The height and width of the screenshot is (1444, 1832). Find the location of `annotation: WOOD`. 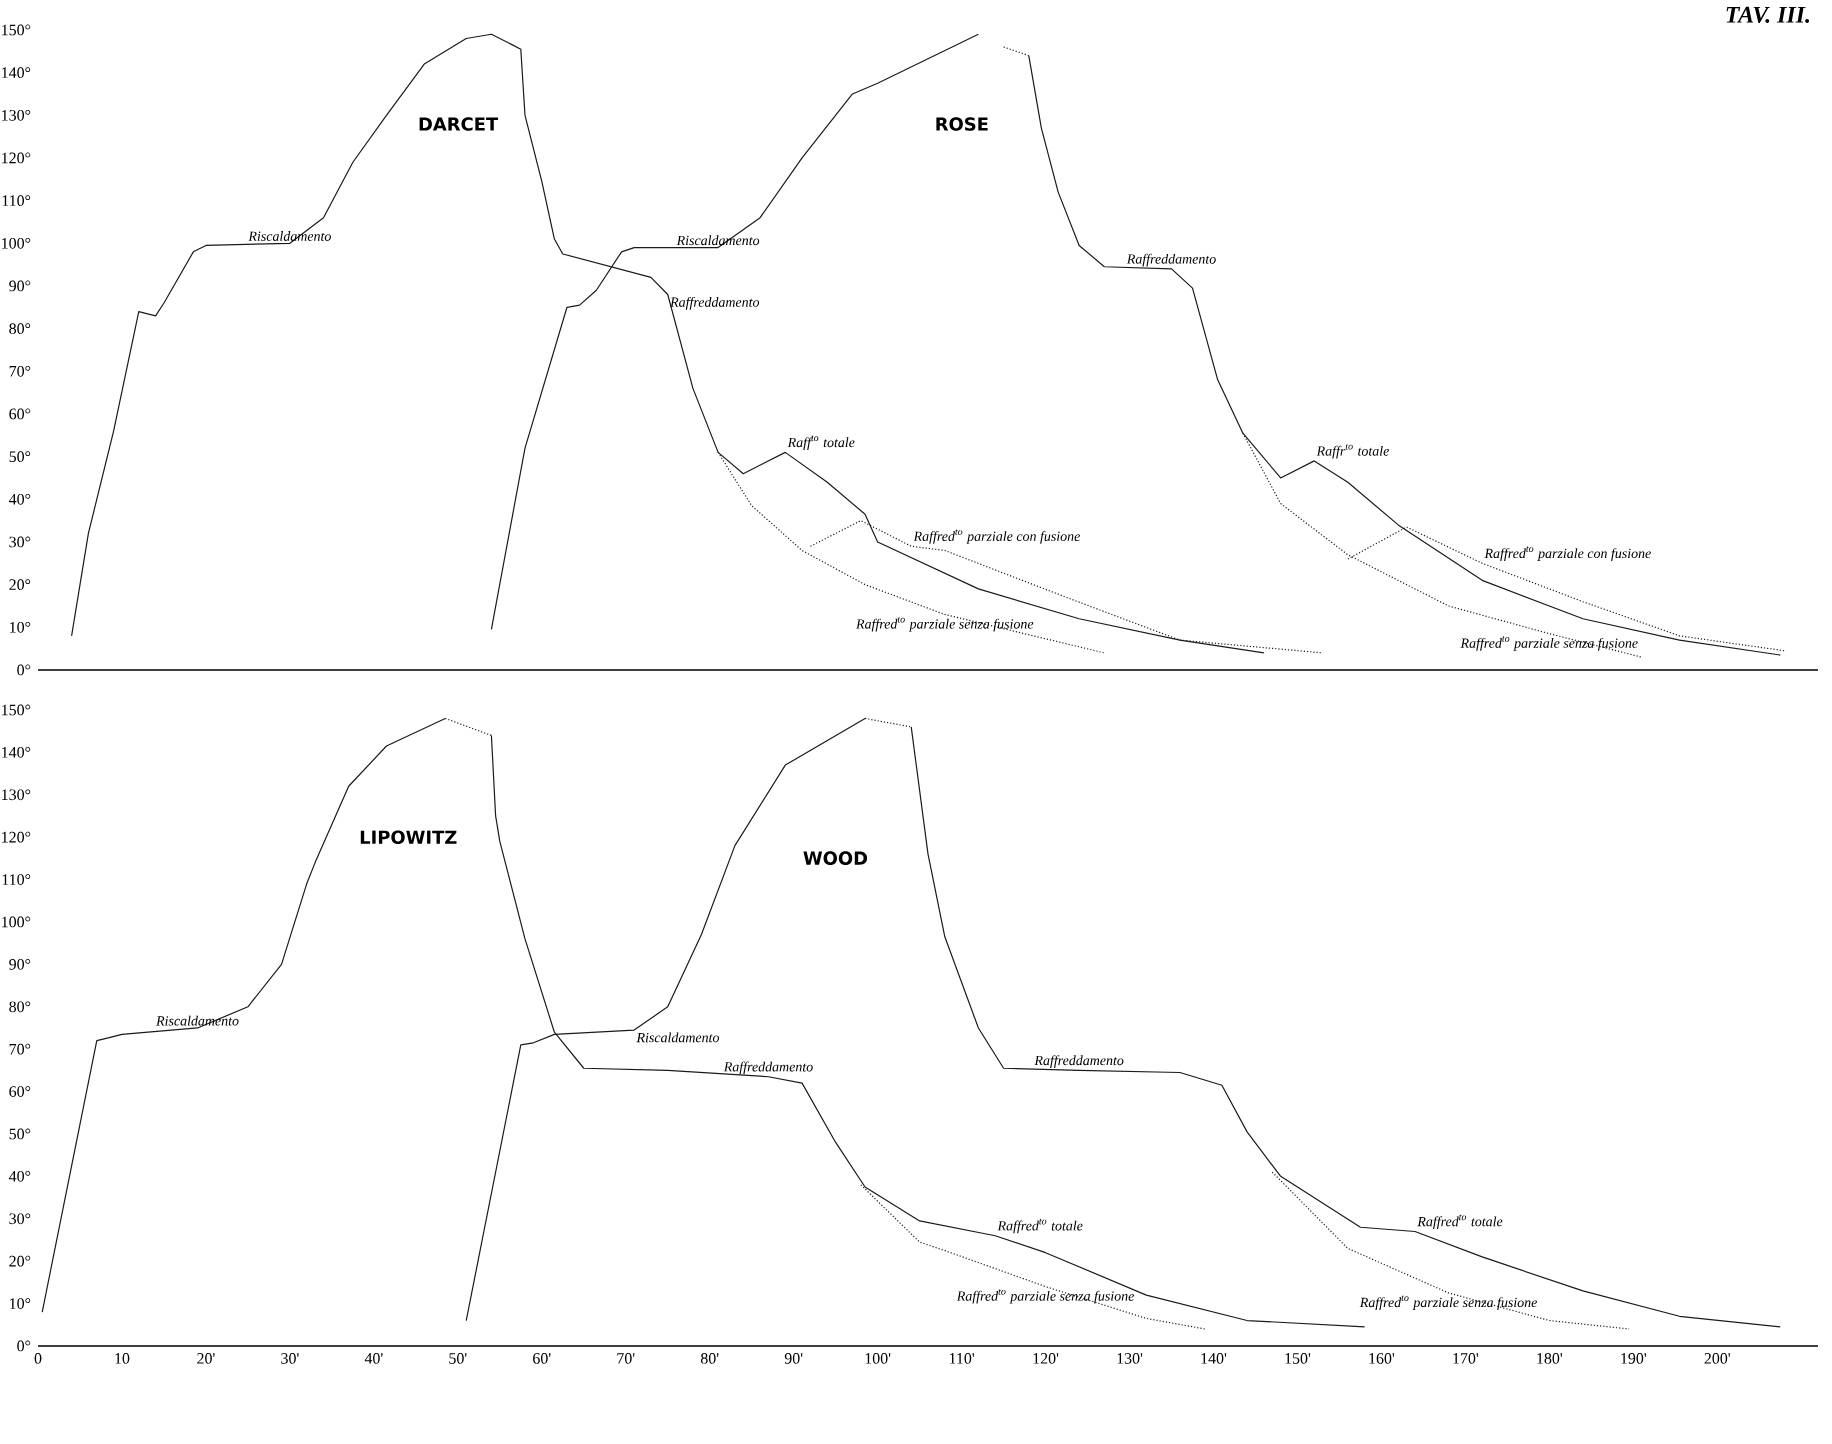

annotation: WOOD is located at coordinates (835, 858).